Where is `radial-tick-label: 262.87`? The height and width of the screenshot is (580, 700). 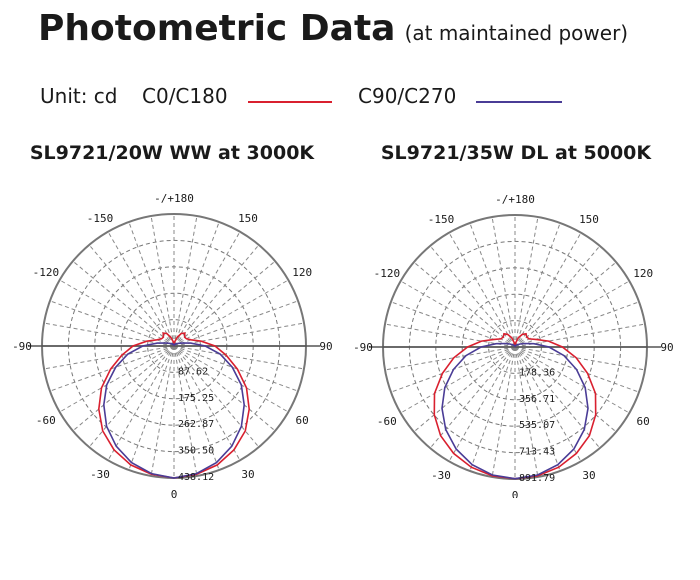 radial-tick-label: 262.87 is located at coordinates (196, 424).